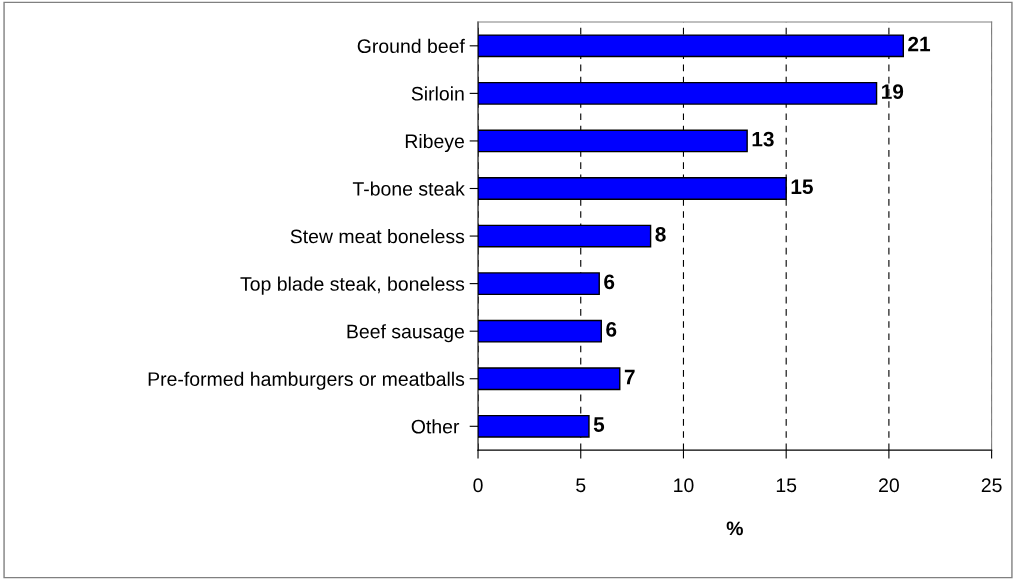 This screenshot has width=1016, height=580. I want to click on y-tick-label: Sirloin, so click(437, 93).